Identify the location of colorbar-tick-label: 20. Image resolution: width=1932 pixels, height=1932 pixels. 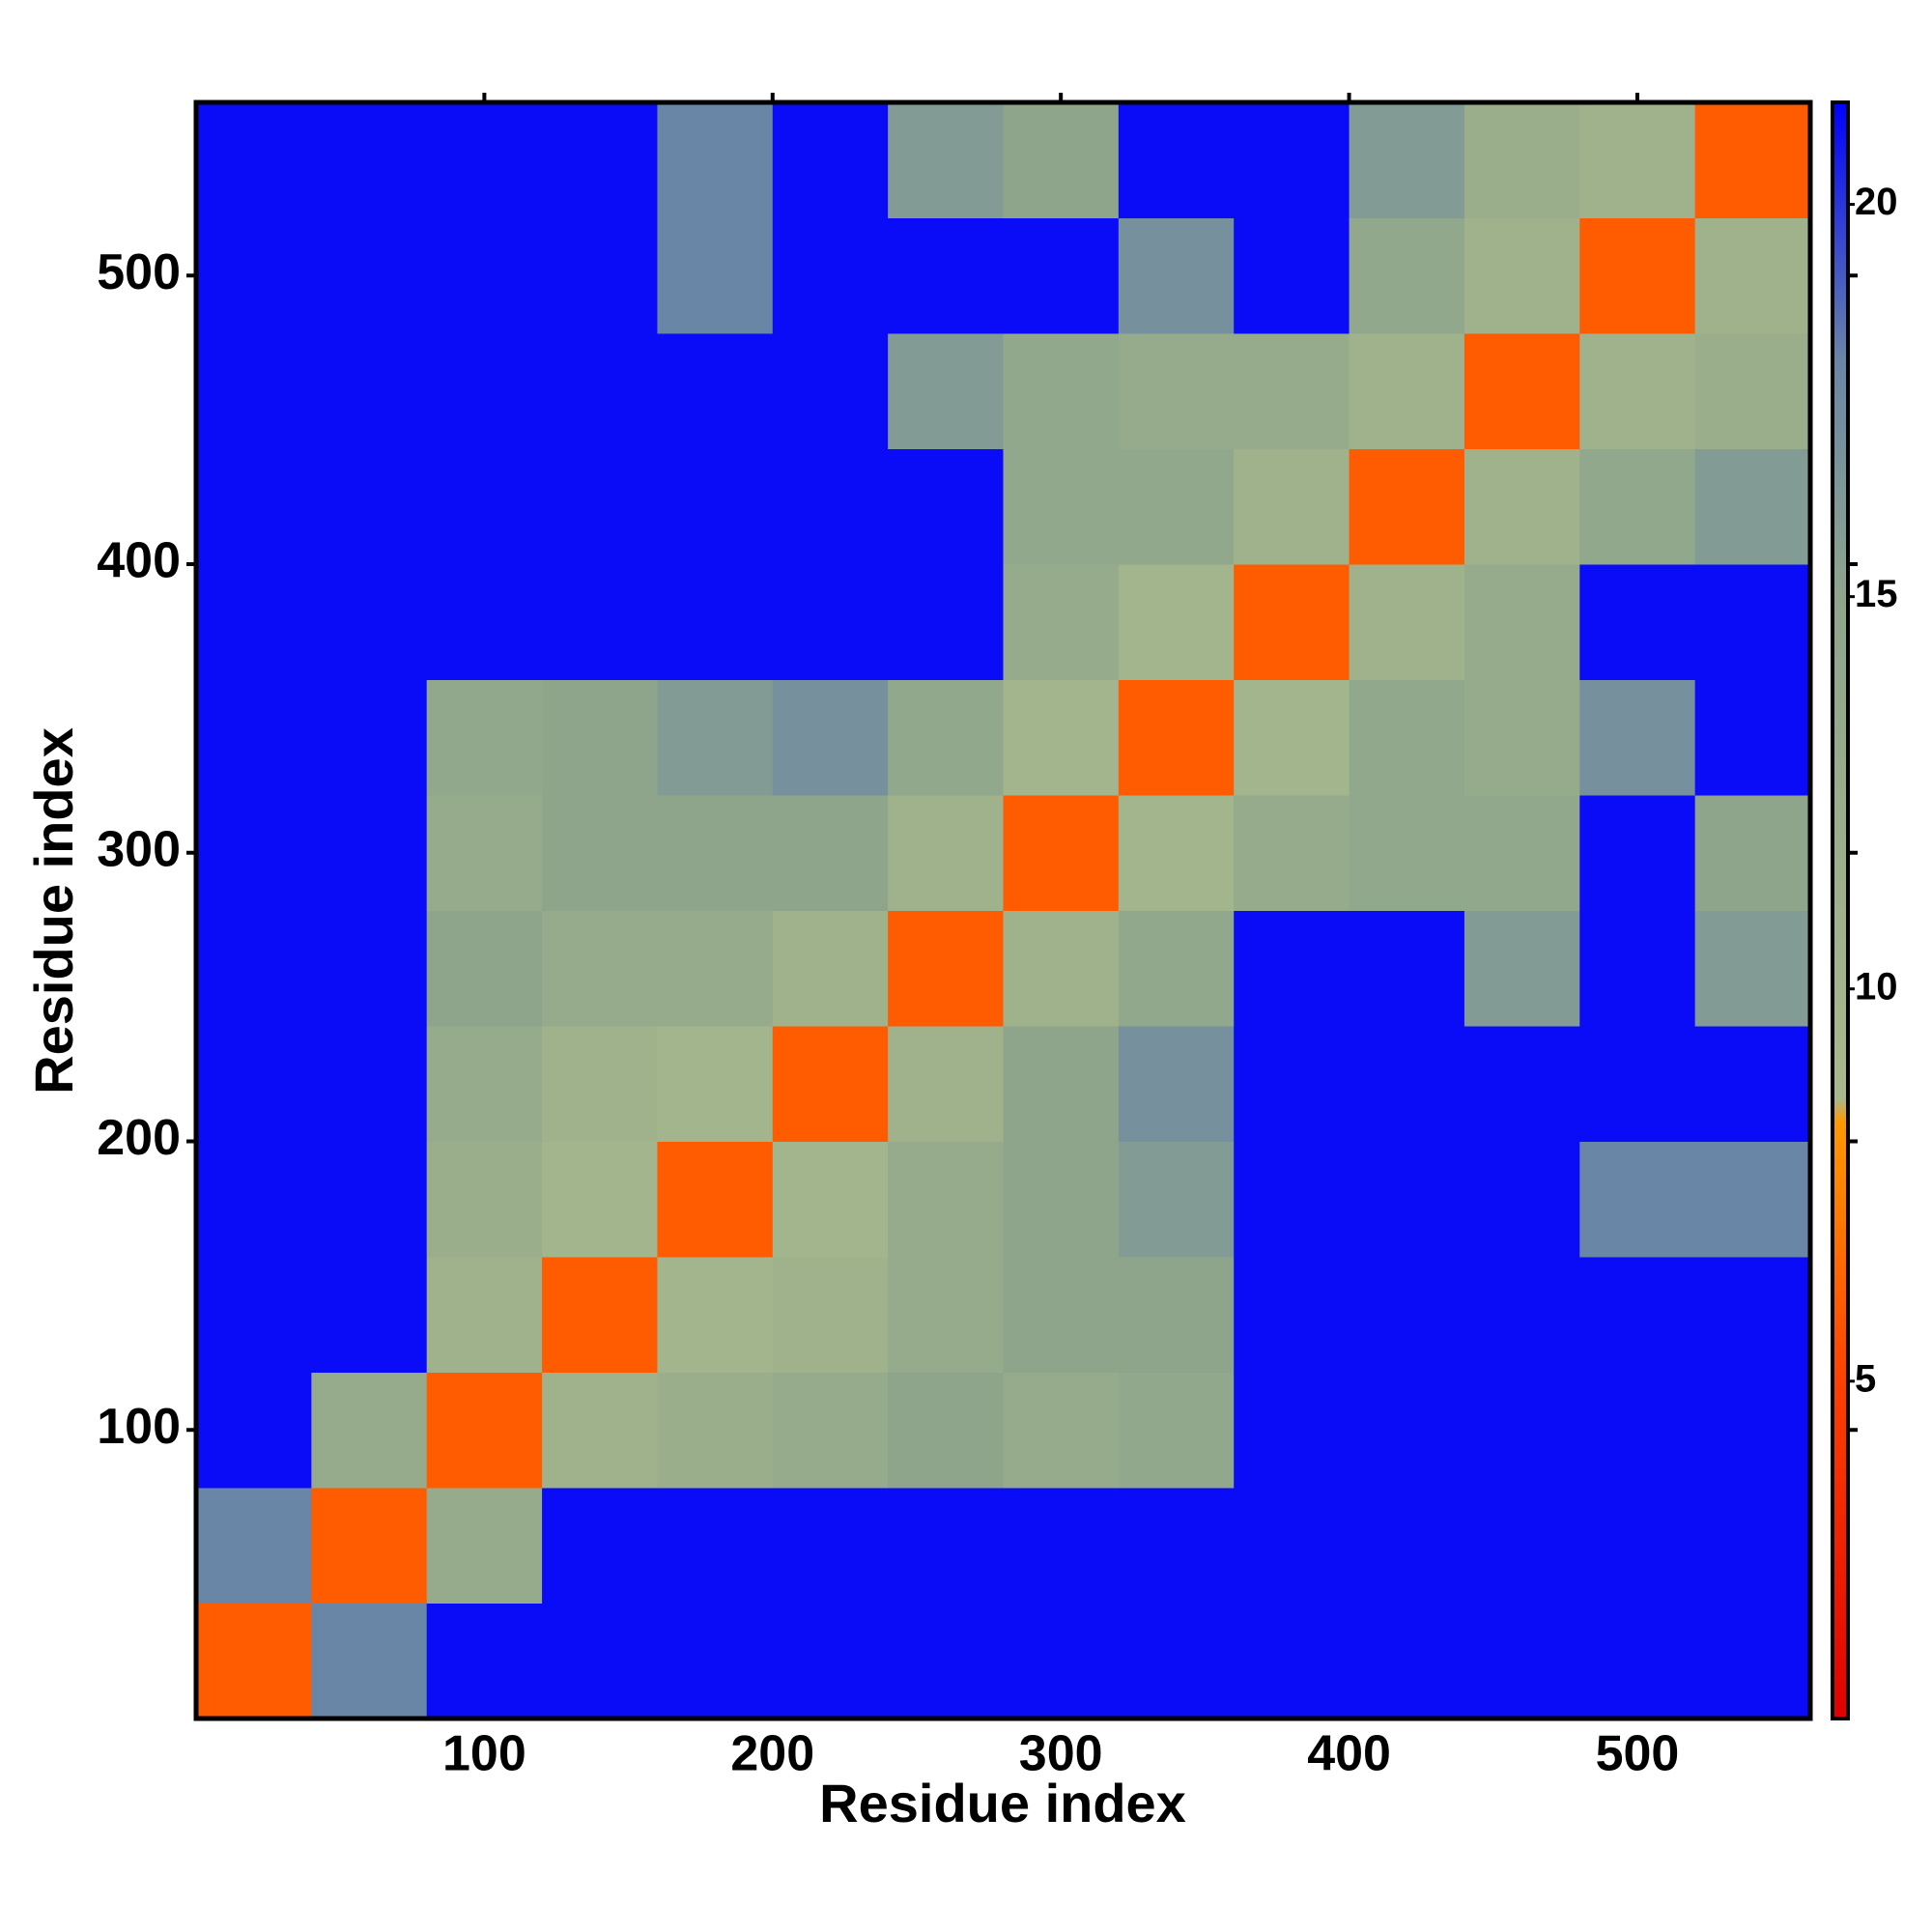
(1876, 202).